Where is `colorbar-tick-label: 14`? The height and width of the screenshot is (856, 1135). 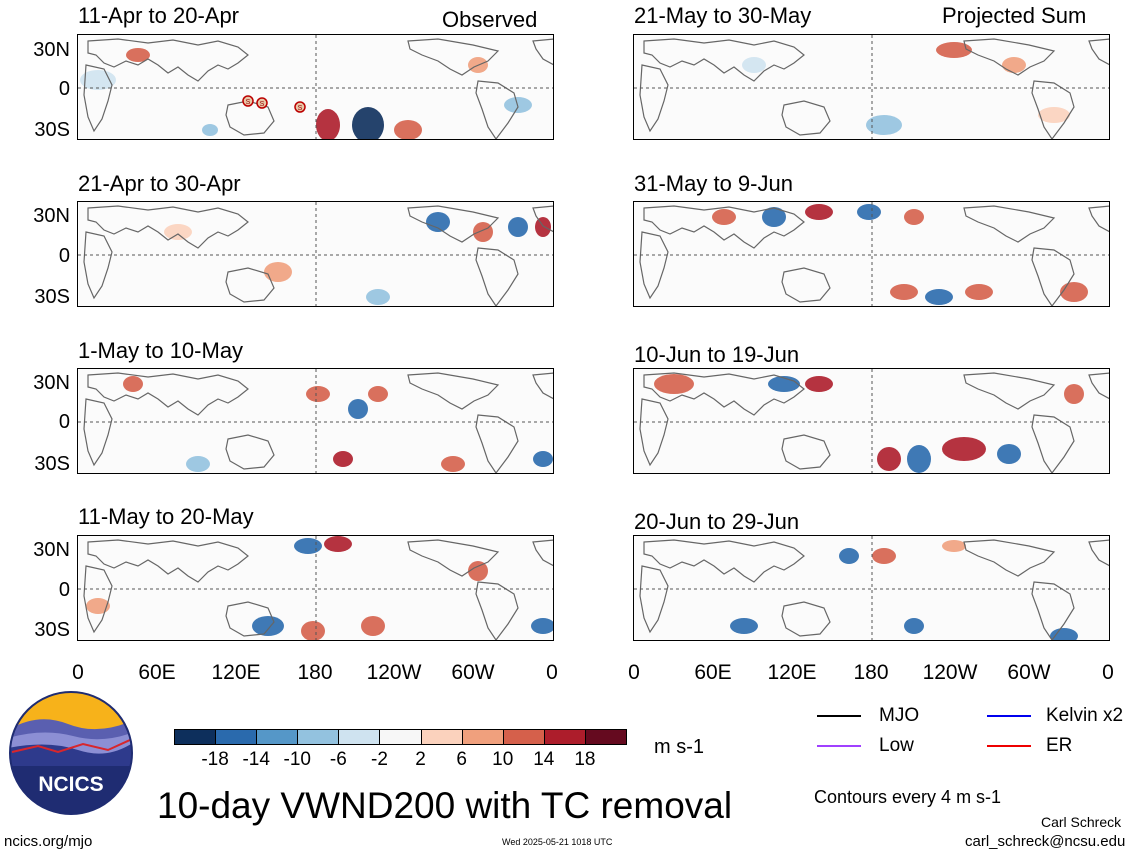
colorbar-tick-label: 14 is located at coordinates (544, 759).